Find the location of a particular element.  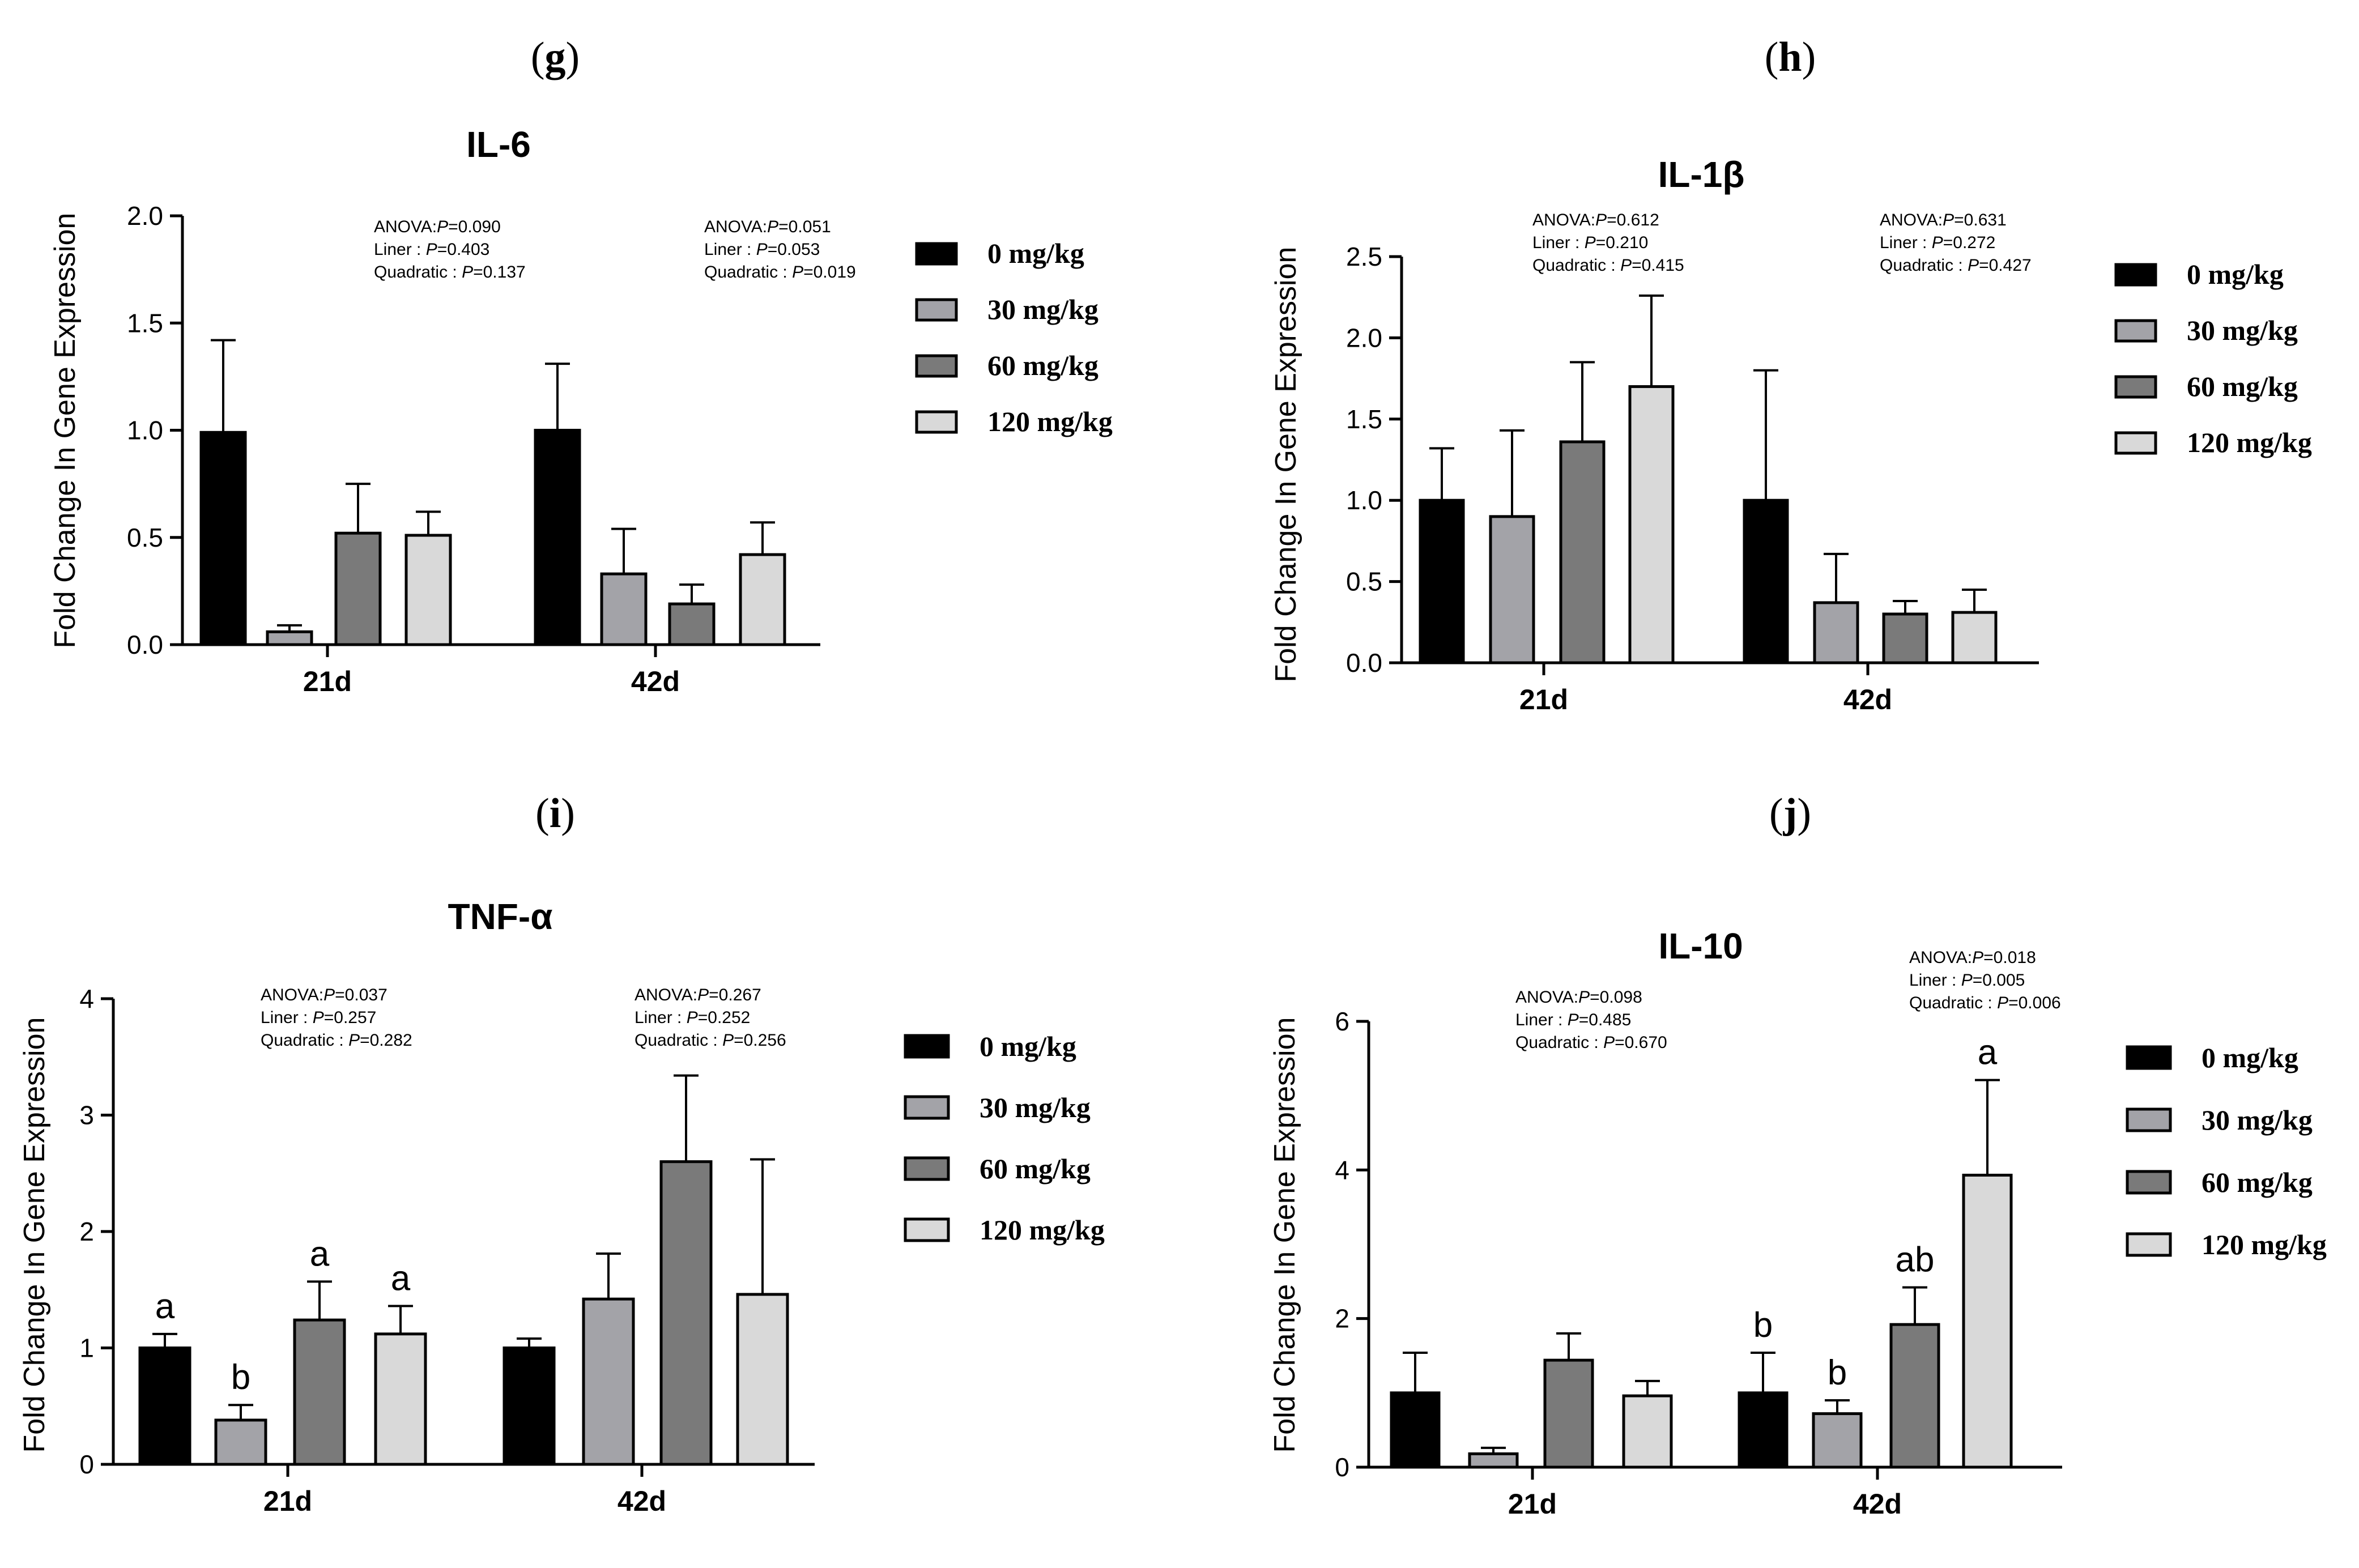

stat-anova: ANOVA:P=0.267 is located at coordinates (698, 995).